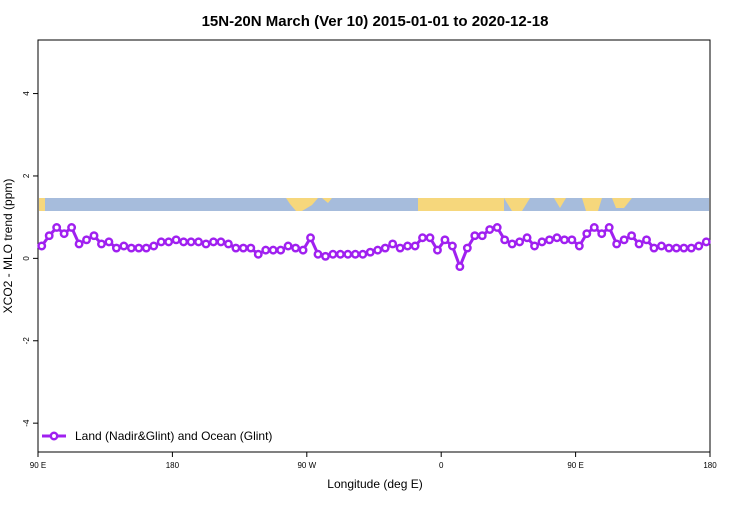 This screenshot has height=505, width=750. I want to click on legend-label: Land (Nadir&Glint) and Ocean (Glint), so click(173, 436).